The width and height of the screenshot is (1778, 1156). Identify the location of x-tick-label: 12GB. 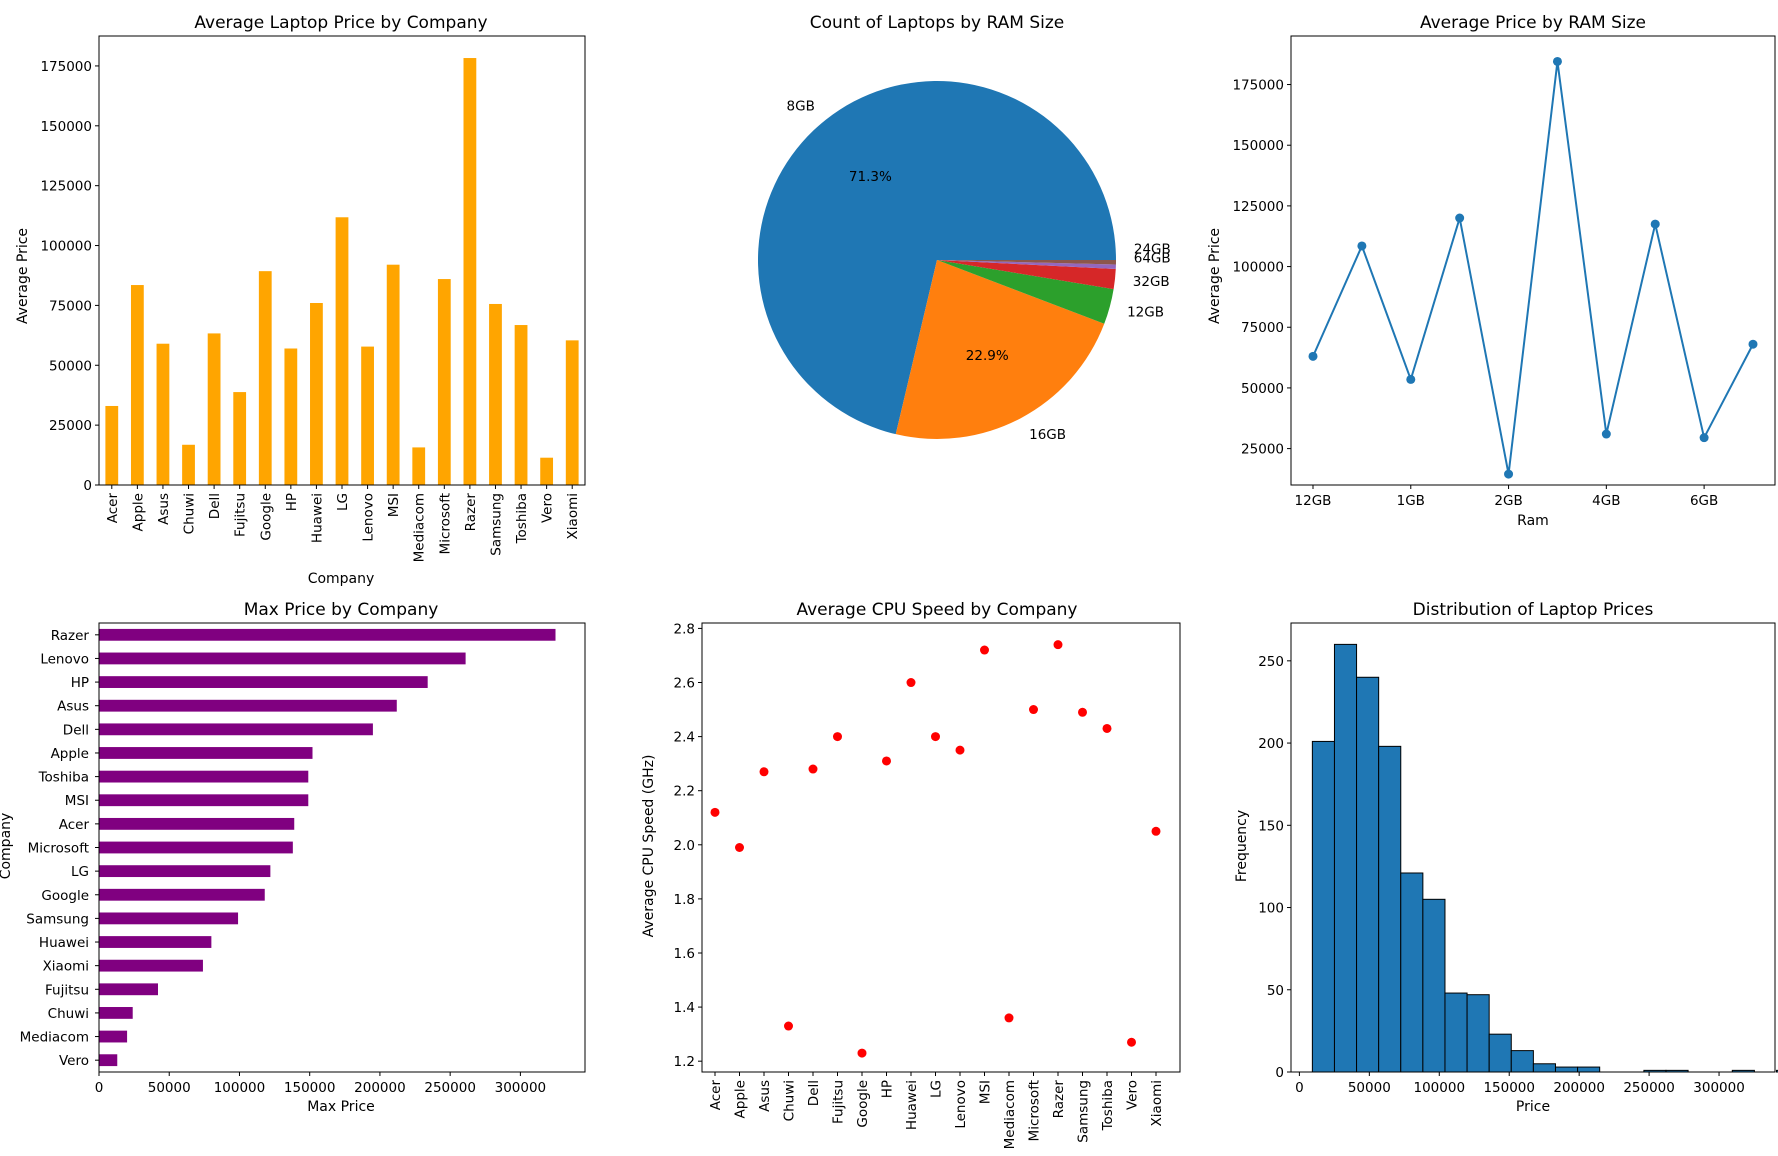
(1313, 501).